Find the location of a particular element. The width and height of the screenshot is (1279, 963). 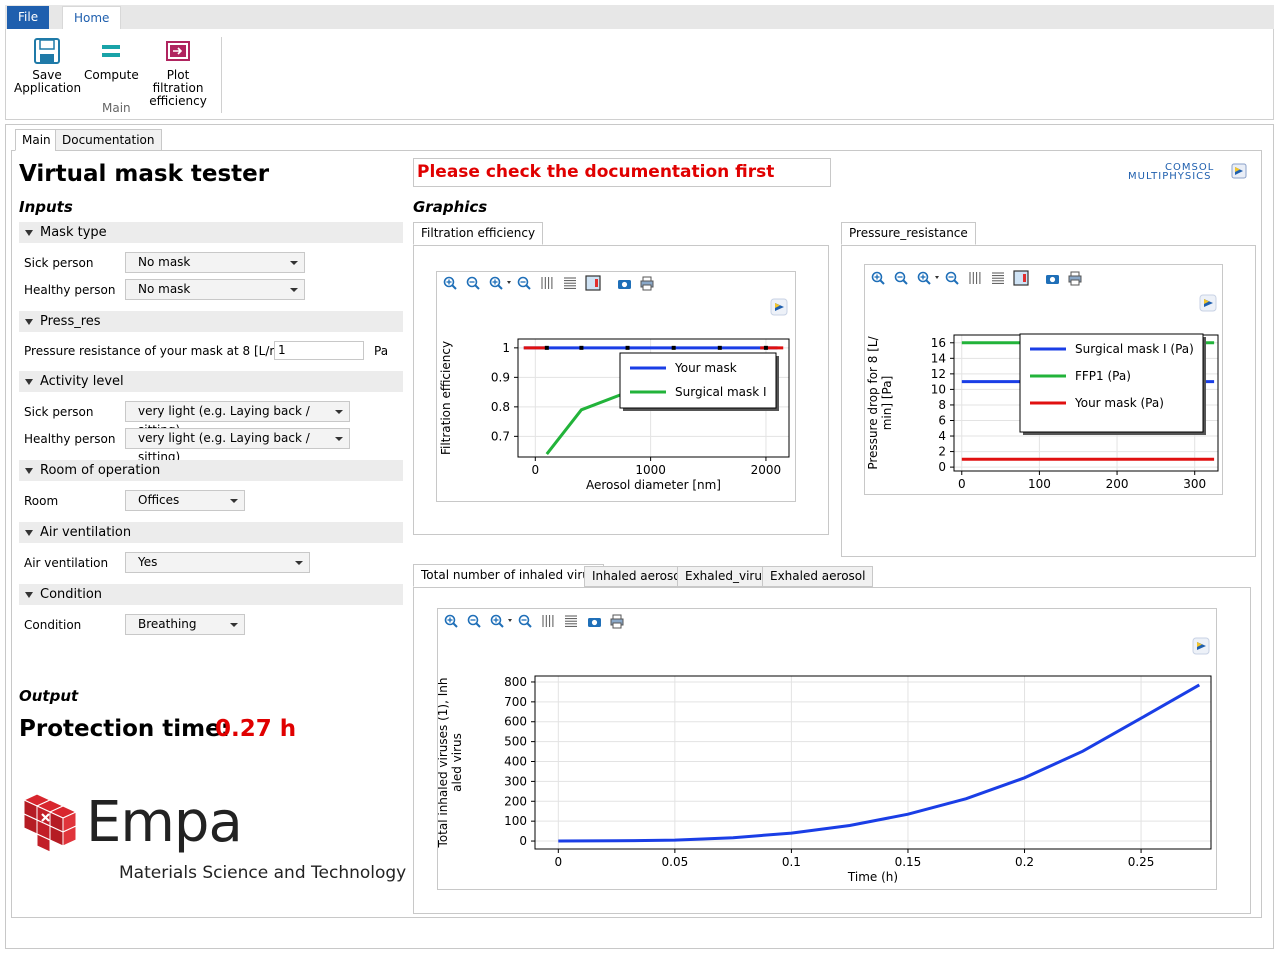

comsol-line2: MULTIPHYSICS is located at coordinates (1170, 176).